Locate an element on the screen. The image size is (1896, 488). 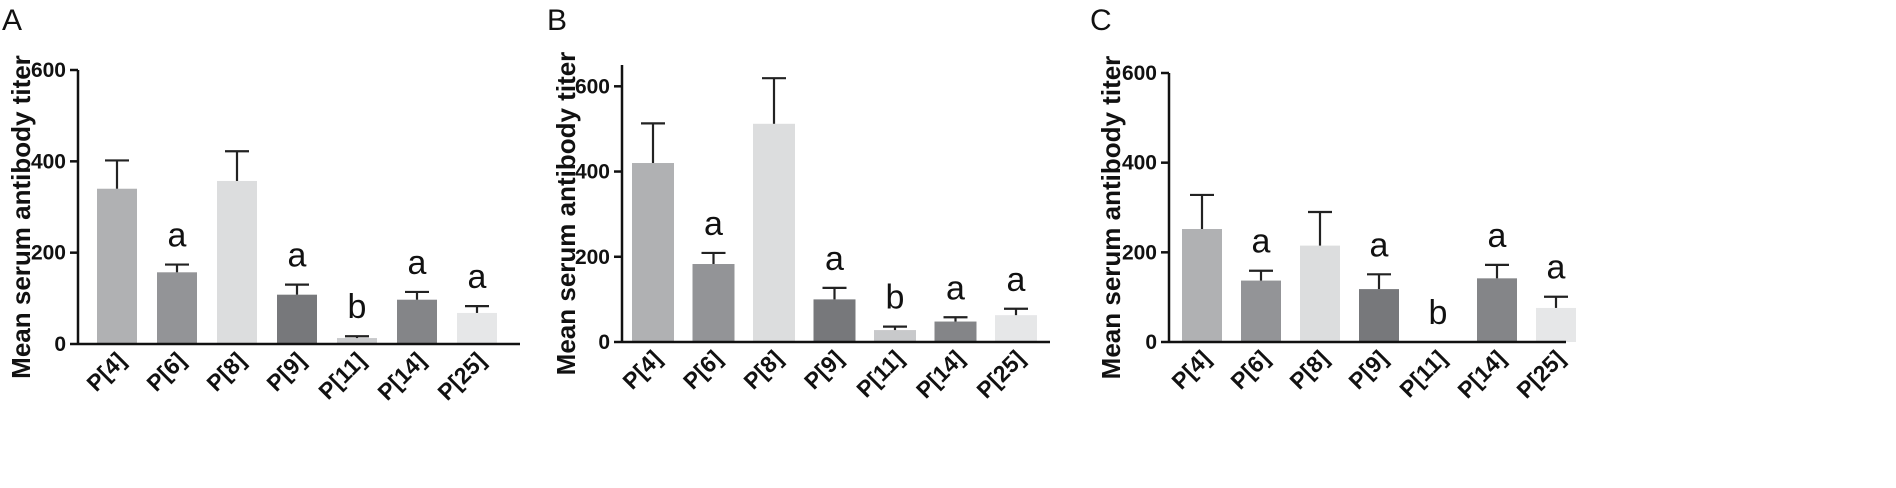
panel-a-xtick-4: P[9] is located at coordinates (285, 371).